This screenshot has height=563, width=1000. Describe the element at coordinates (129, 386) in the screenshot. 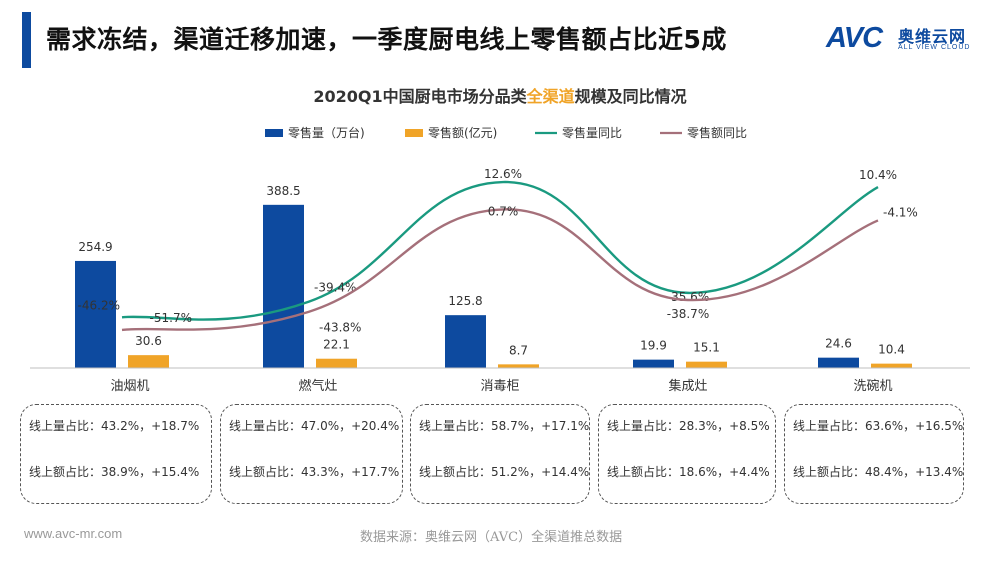

I see `x-label-0: 油烟机` at that location.